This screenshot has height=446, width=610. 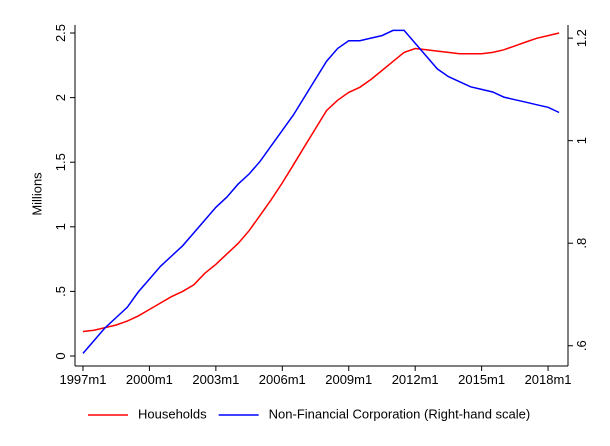 I want to click on y2-tick-label: .8, so click(x=581, y=243).